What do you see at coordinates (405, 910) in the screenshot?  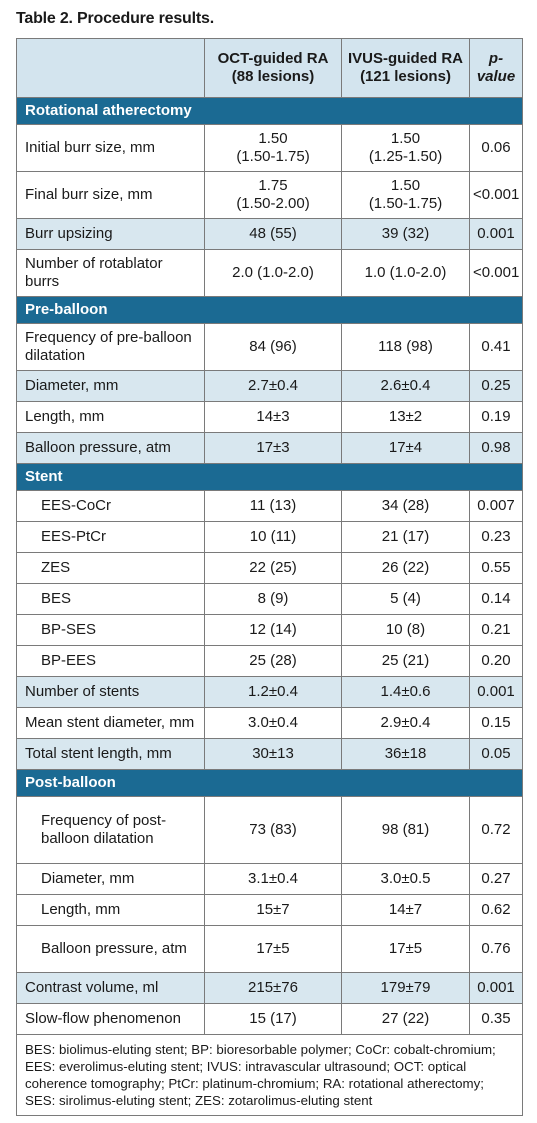 I see `ivus-value: 14±7` at bounding box center [405, 910].